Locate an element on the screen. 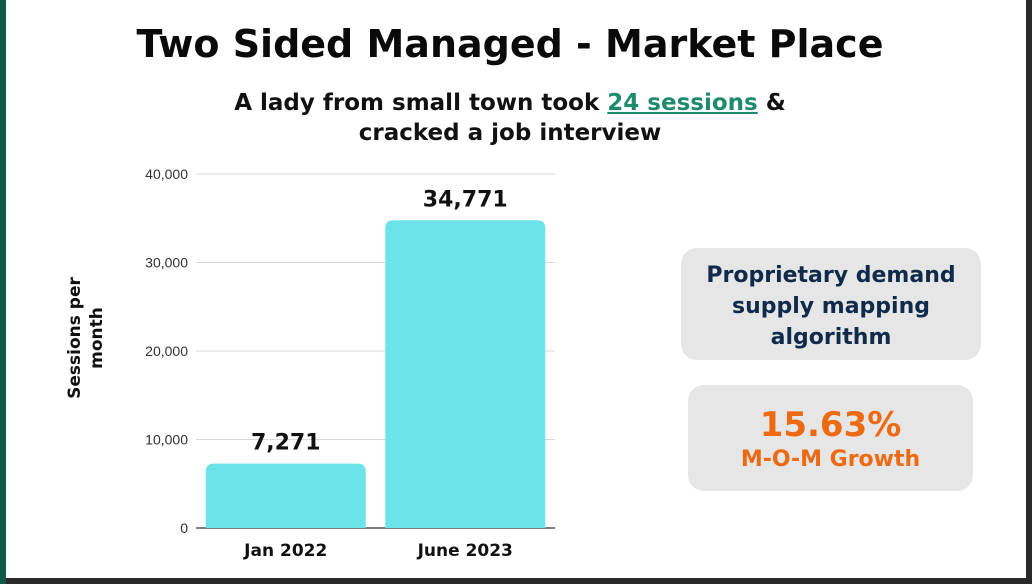 Image resolution: width=1032 pixels, height=584 pixels. page-title: Two Sided Managed - Market Place is located at coordinates (510, 44).